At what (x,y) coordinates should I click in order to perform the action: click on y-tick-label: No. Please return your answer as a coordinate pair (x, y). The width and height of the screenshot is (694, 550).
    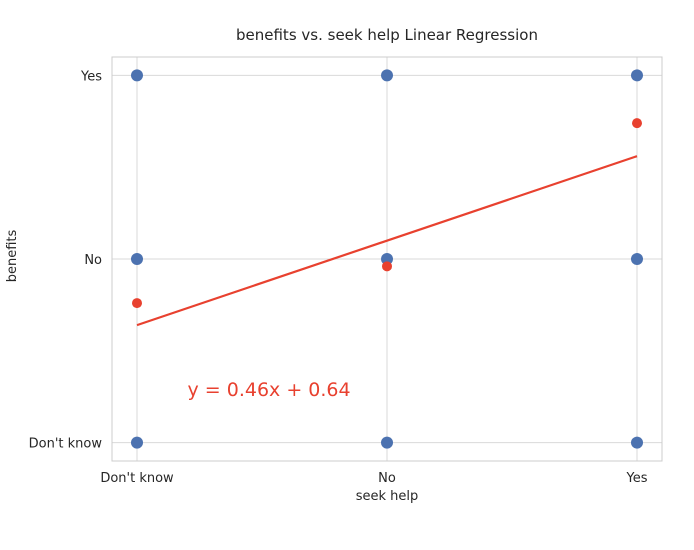
    Looking at the image, I should click on (93, 260).